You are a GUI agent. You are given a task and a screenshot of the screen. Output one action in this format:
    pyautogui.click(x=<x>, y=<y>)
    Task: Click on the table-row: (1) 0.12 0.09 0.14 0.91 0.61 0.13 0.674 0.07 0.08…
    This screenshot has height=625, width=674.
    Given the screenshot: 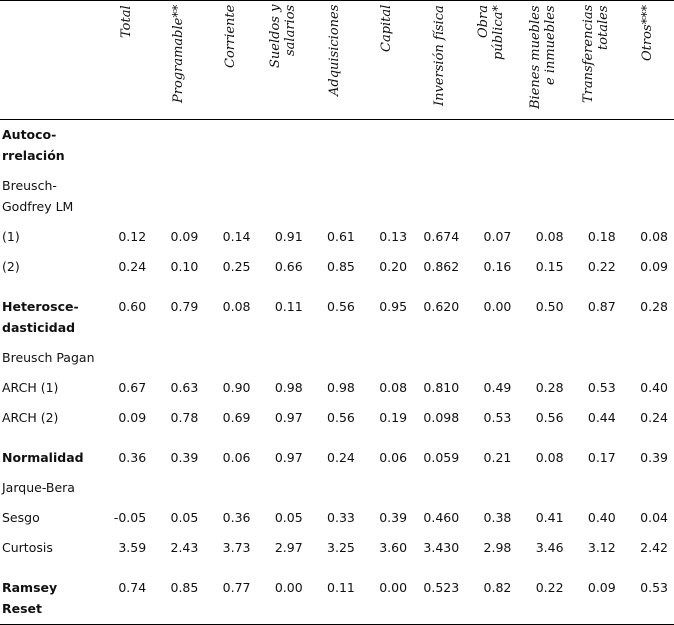 What is the action you would take?
    pyautogui.click(x=337, y=237)
    